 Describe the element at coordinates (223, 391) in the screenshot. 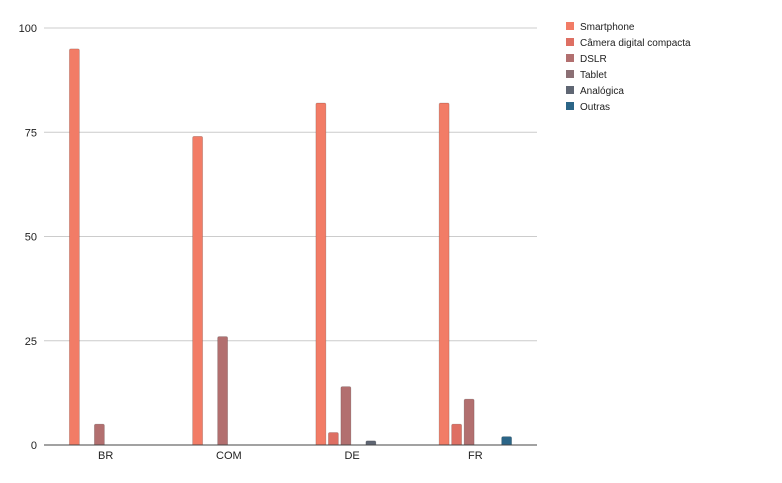

I see `bar-dslr-com` at that location.